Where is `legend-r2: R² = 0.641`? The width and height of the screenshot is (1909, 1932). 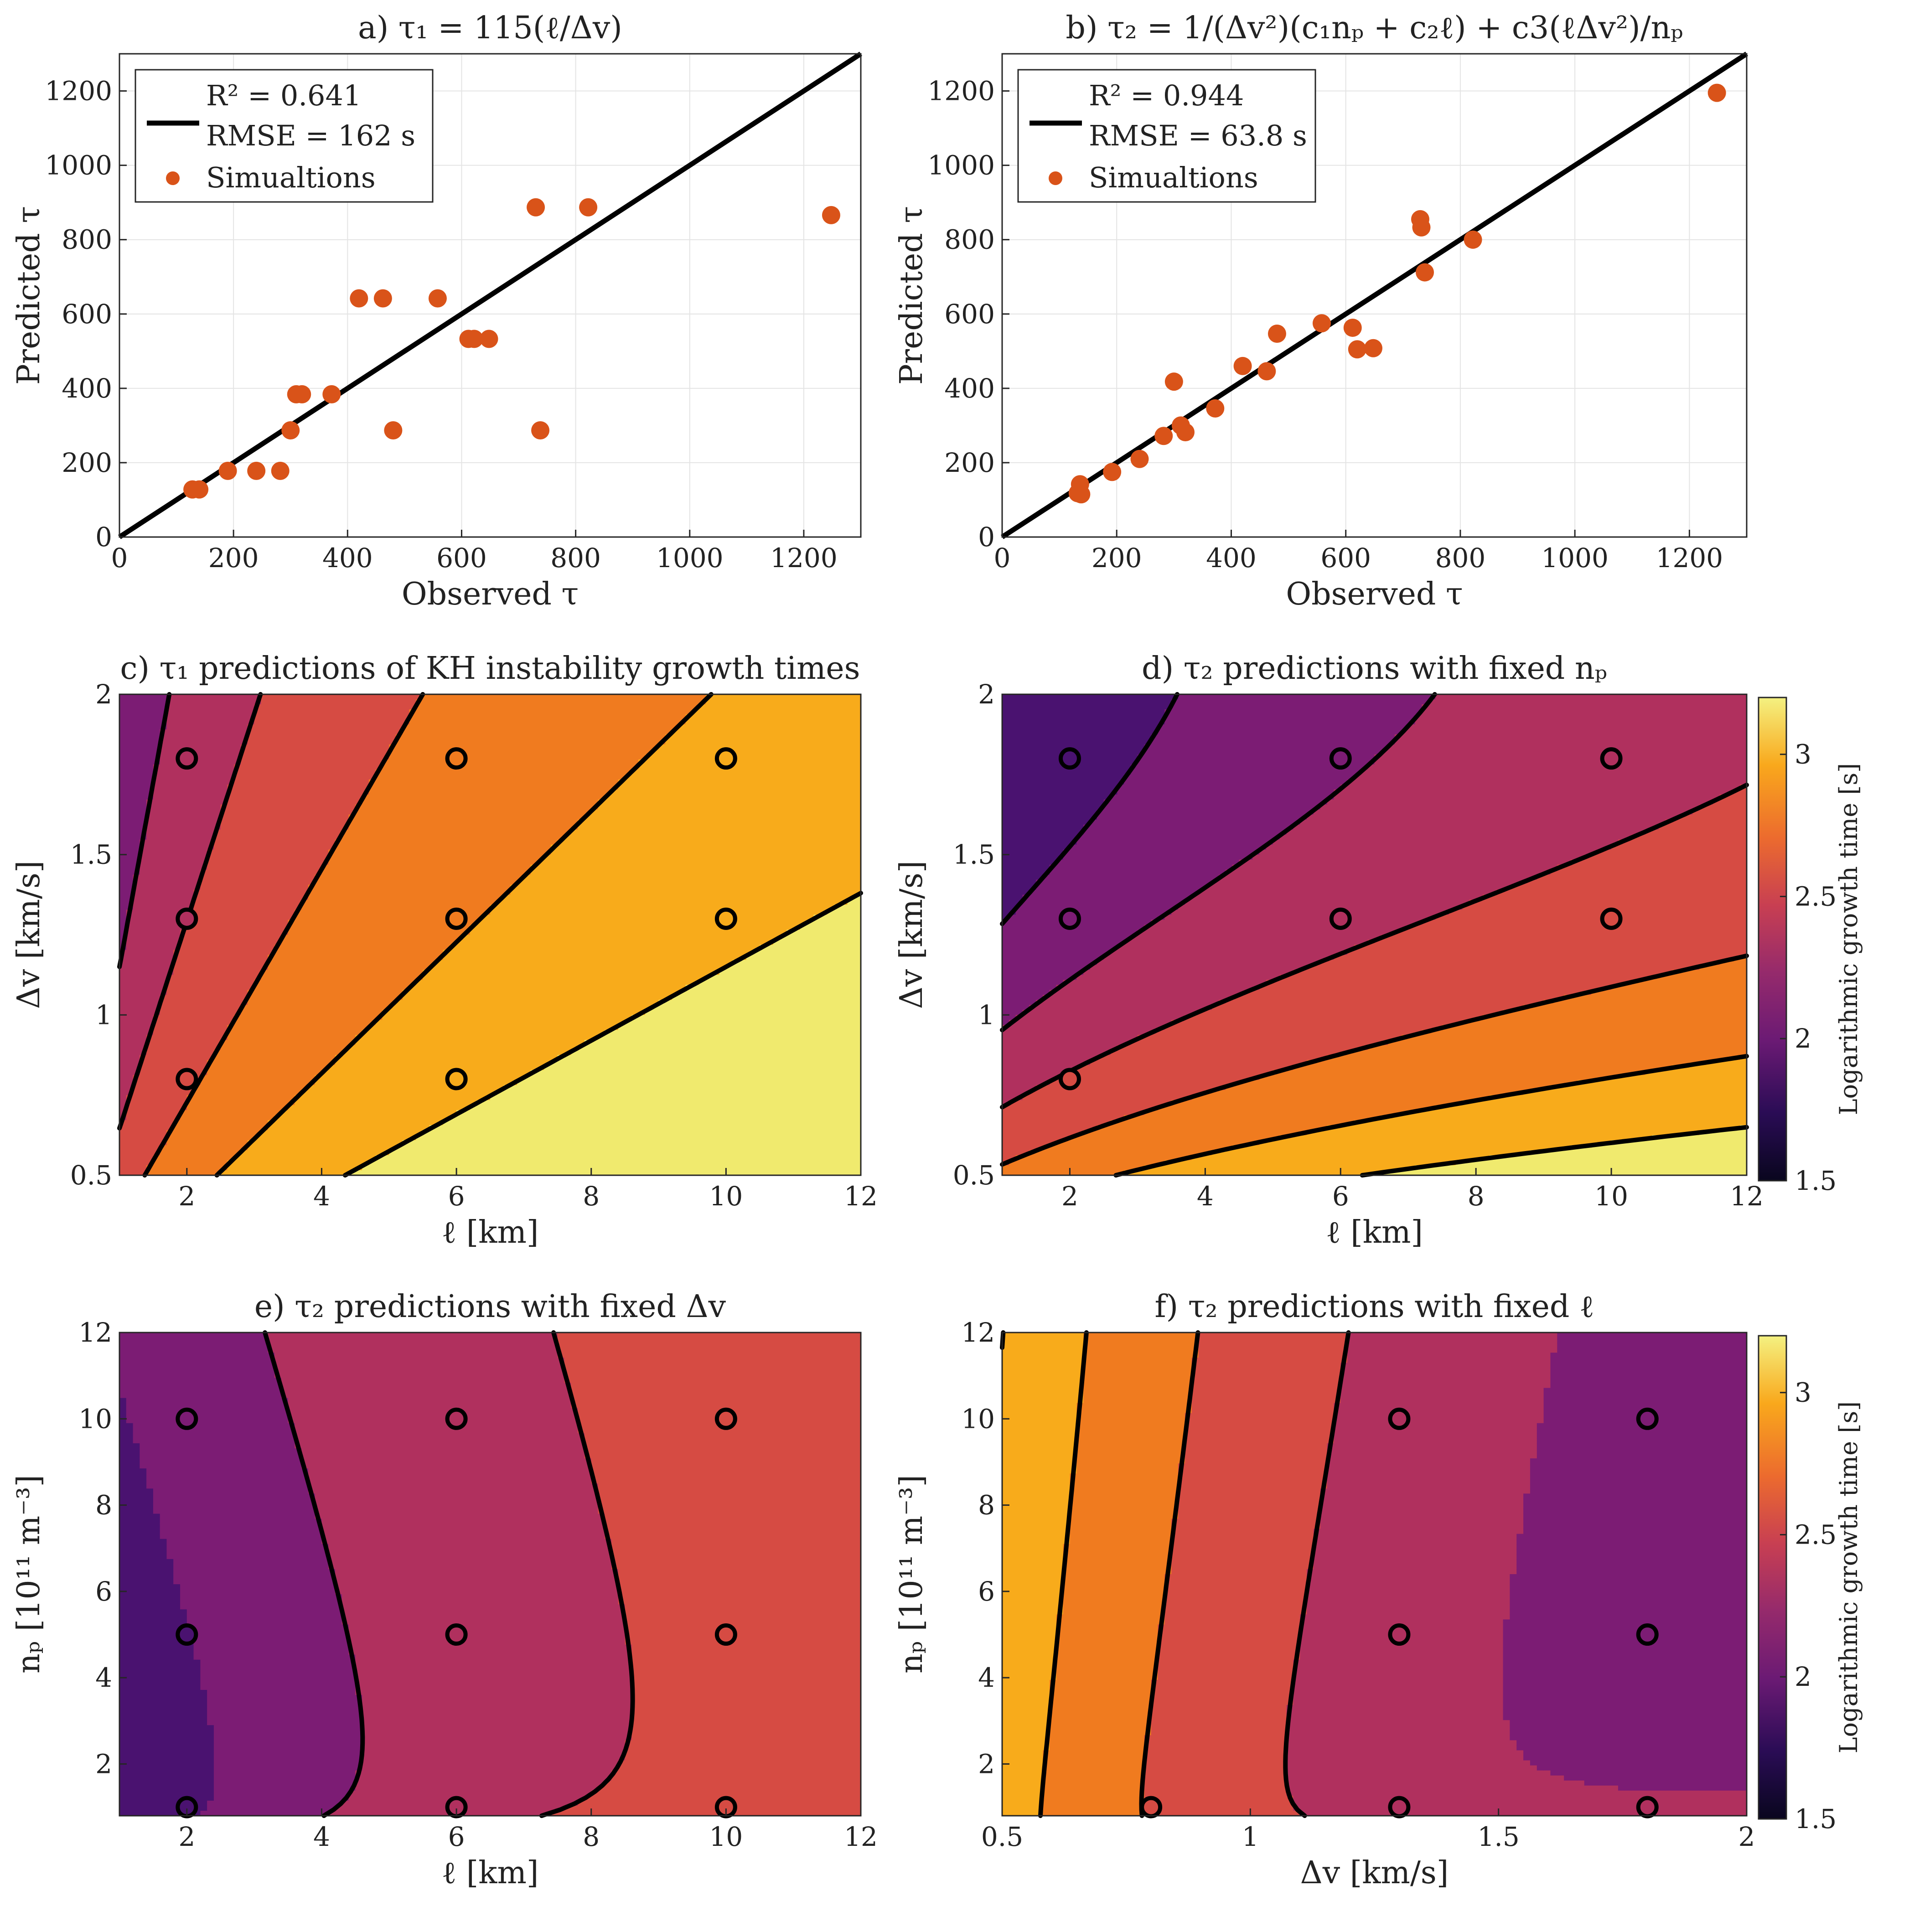 legend-r2: R² = 0.641 is located at coordinates (283, 96).